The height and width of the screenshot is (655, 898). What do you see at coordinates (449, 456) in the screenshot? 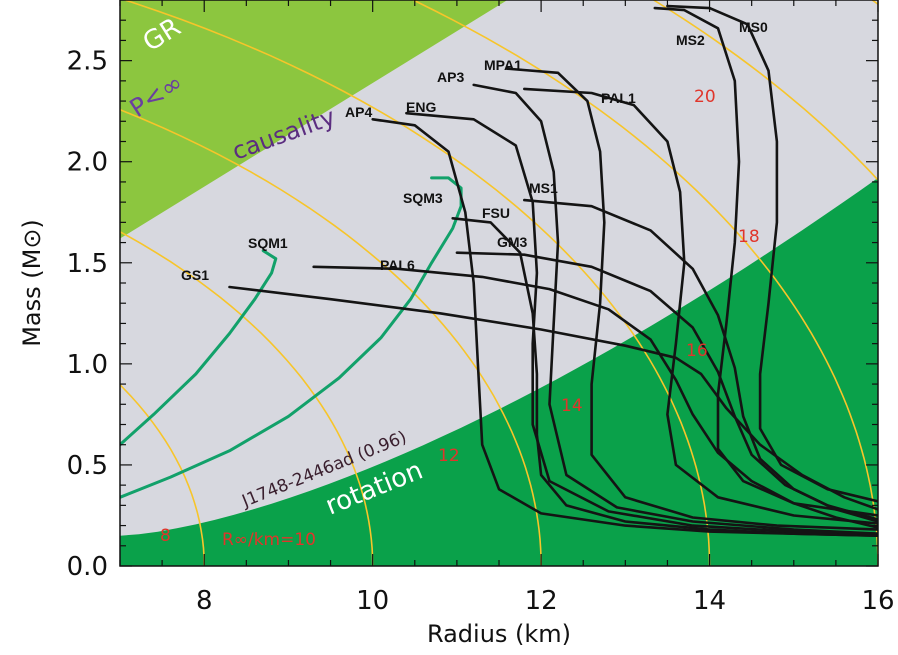
I see `contour-label-12: 12` at bounding box center [449, 456].